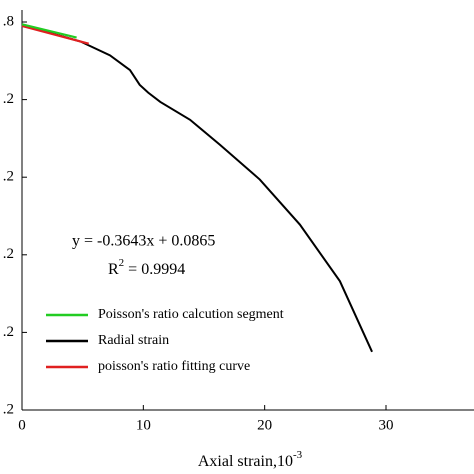 The width and height of the screenshot is (474, 474). I want to click on x-tick-label: 20, so click(264, 425).